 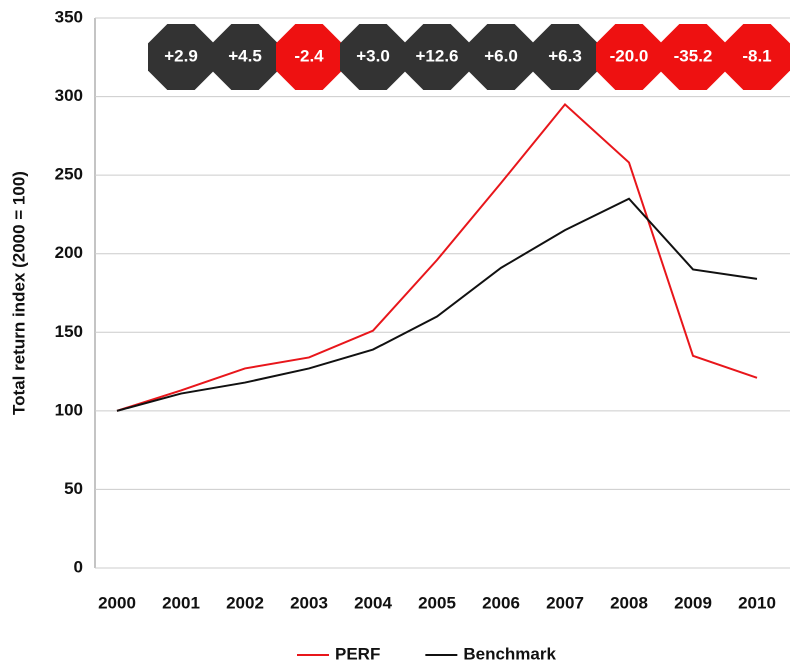 I want to click on x-tick-label: 2008, so click(x=629, y=602).